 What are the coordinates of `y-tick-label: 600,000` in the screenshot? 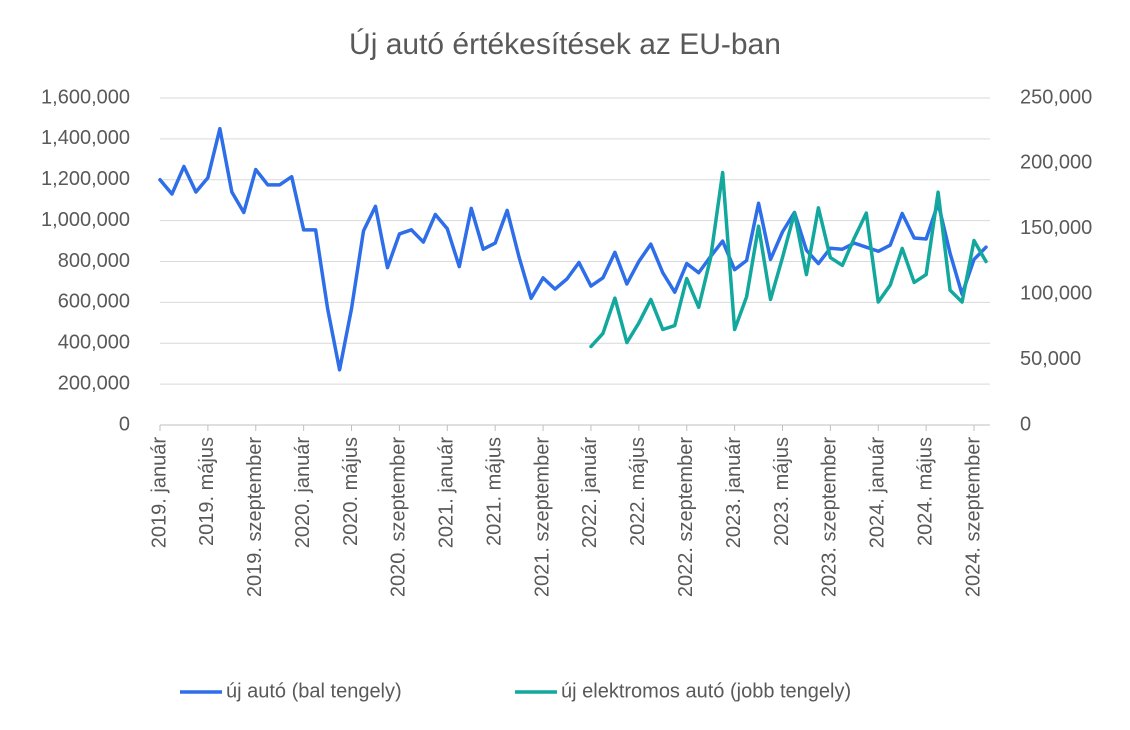 It's located at (94, 302).